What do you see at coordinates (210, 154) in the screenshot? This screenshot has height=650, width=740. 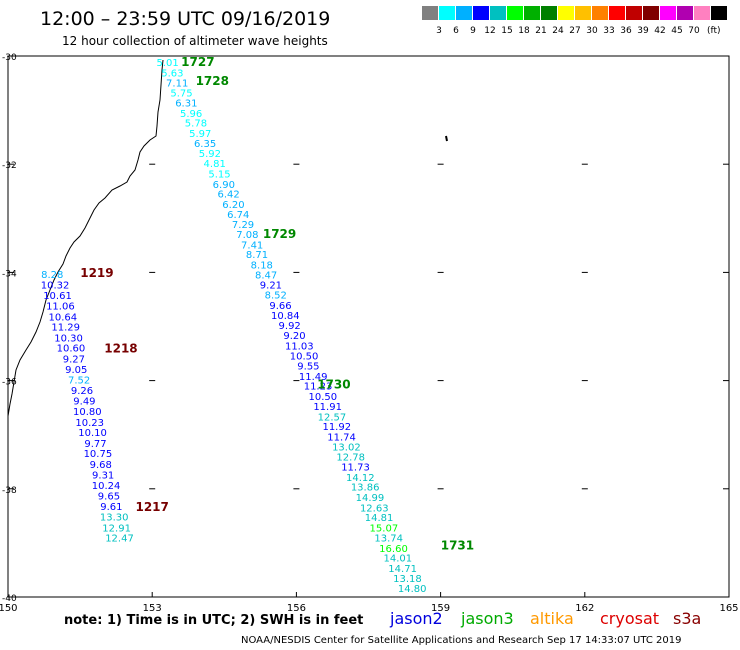 I see `swh-value-label: 5.92` at bounding box center [210, 154].